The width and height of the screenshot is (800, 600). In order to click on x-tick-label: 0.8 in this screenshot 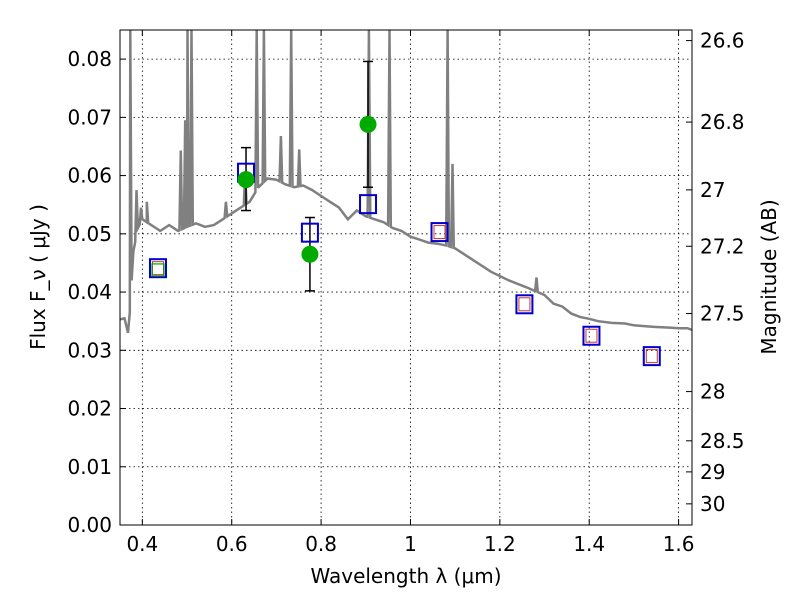, I will do `click(321, 544)`.